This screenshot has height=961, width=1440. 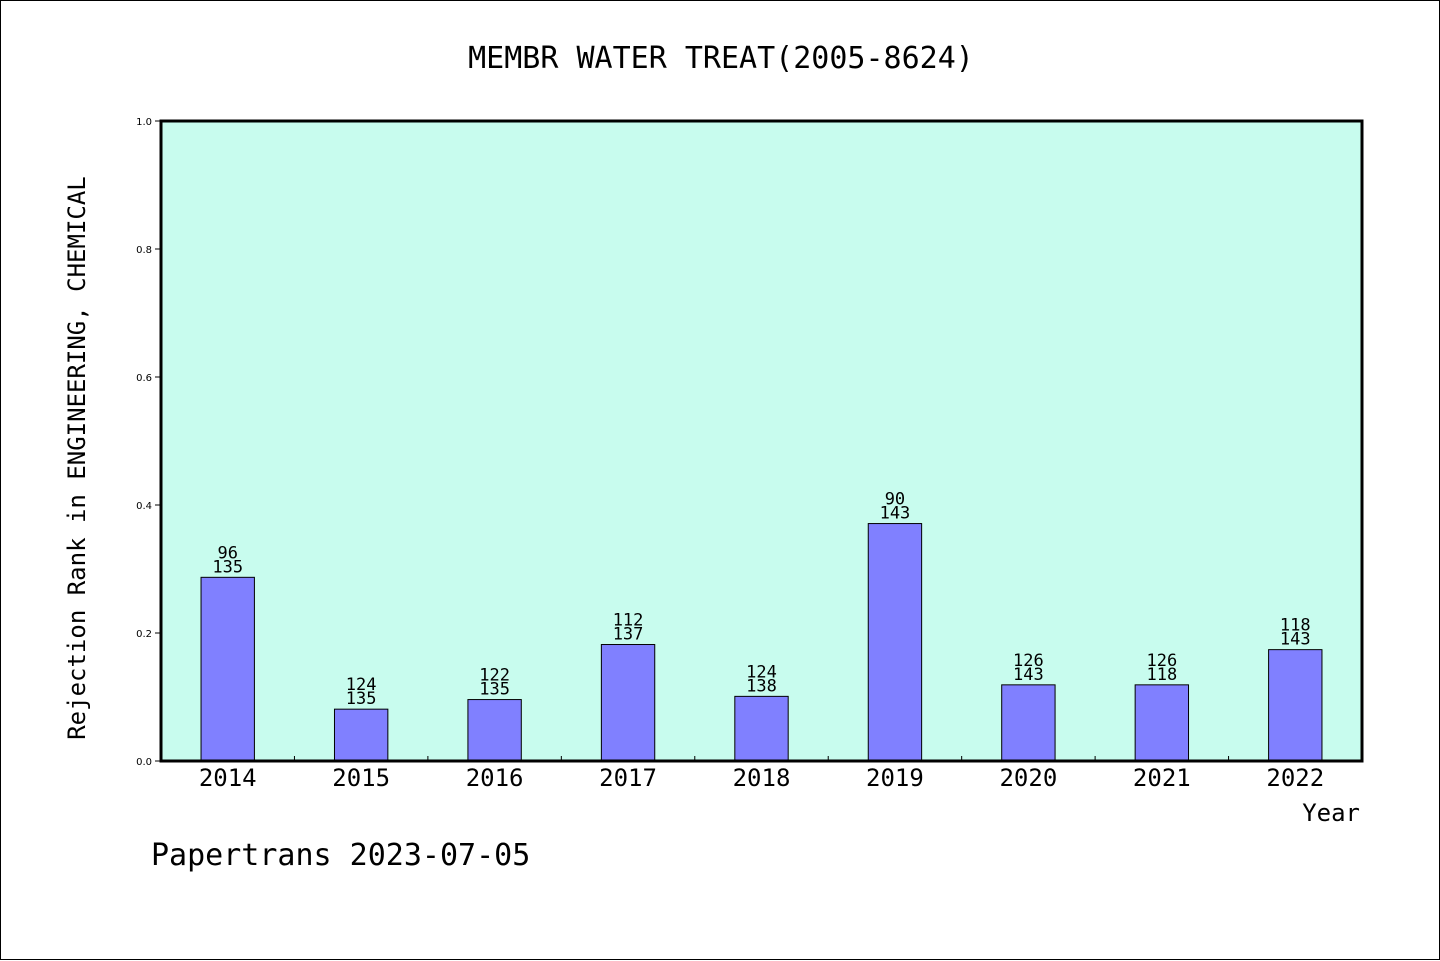 I want to click on y-tick-label: 0.0, so click(x=144, y=762).